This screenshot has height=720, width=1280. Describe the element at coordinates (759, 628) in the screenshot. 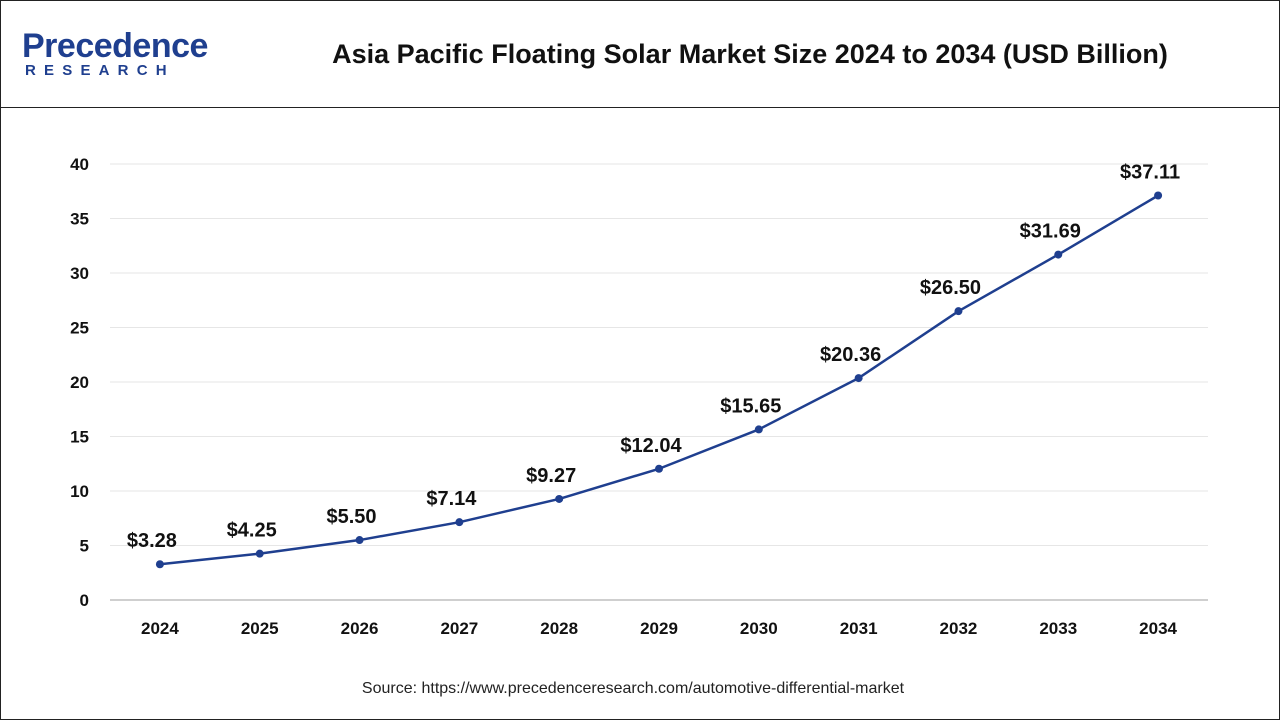

I see `x-tick-label: 2030` at that location.